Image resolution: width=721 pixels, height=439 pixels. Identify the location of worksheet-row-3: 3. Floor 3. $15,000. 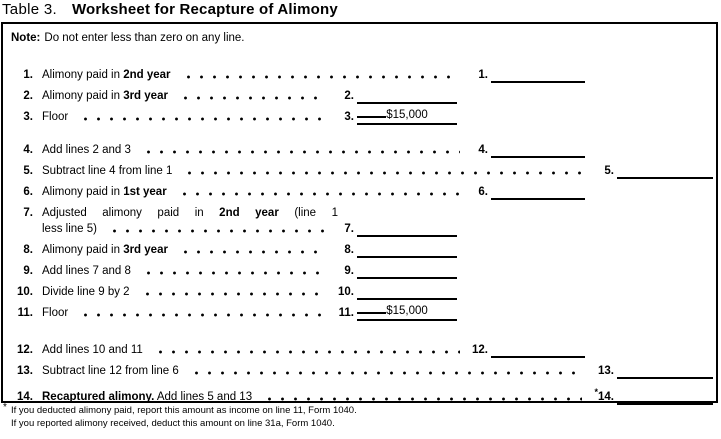
(362, 117).